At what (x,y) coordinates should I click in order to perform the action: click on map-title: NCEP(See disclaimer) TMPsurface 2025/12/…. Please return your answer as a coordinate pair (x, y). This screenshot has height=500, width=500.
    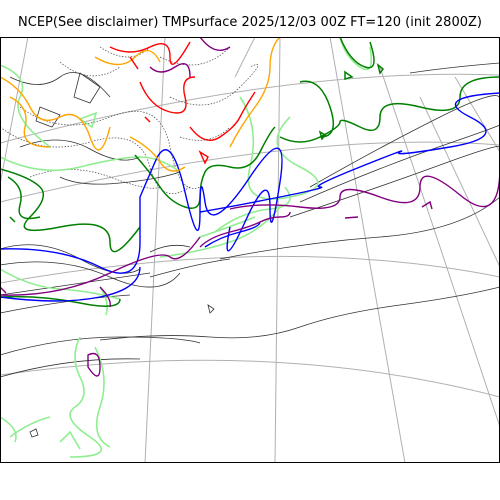
    Looking at the image, I should click on (250, 22).